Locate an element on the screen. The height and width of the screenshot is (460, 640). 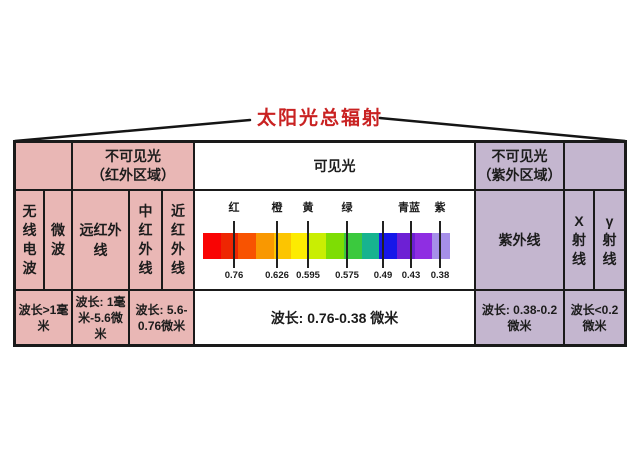
header-visible-light: 可见光 is located at coordinates (335, 167).